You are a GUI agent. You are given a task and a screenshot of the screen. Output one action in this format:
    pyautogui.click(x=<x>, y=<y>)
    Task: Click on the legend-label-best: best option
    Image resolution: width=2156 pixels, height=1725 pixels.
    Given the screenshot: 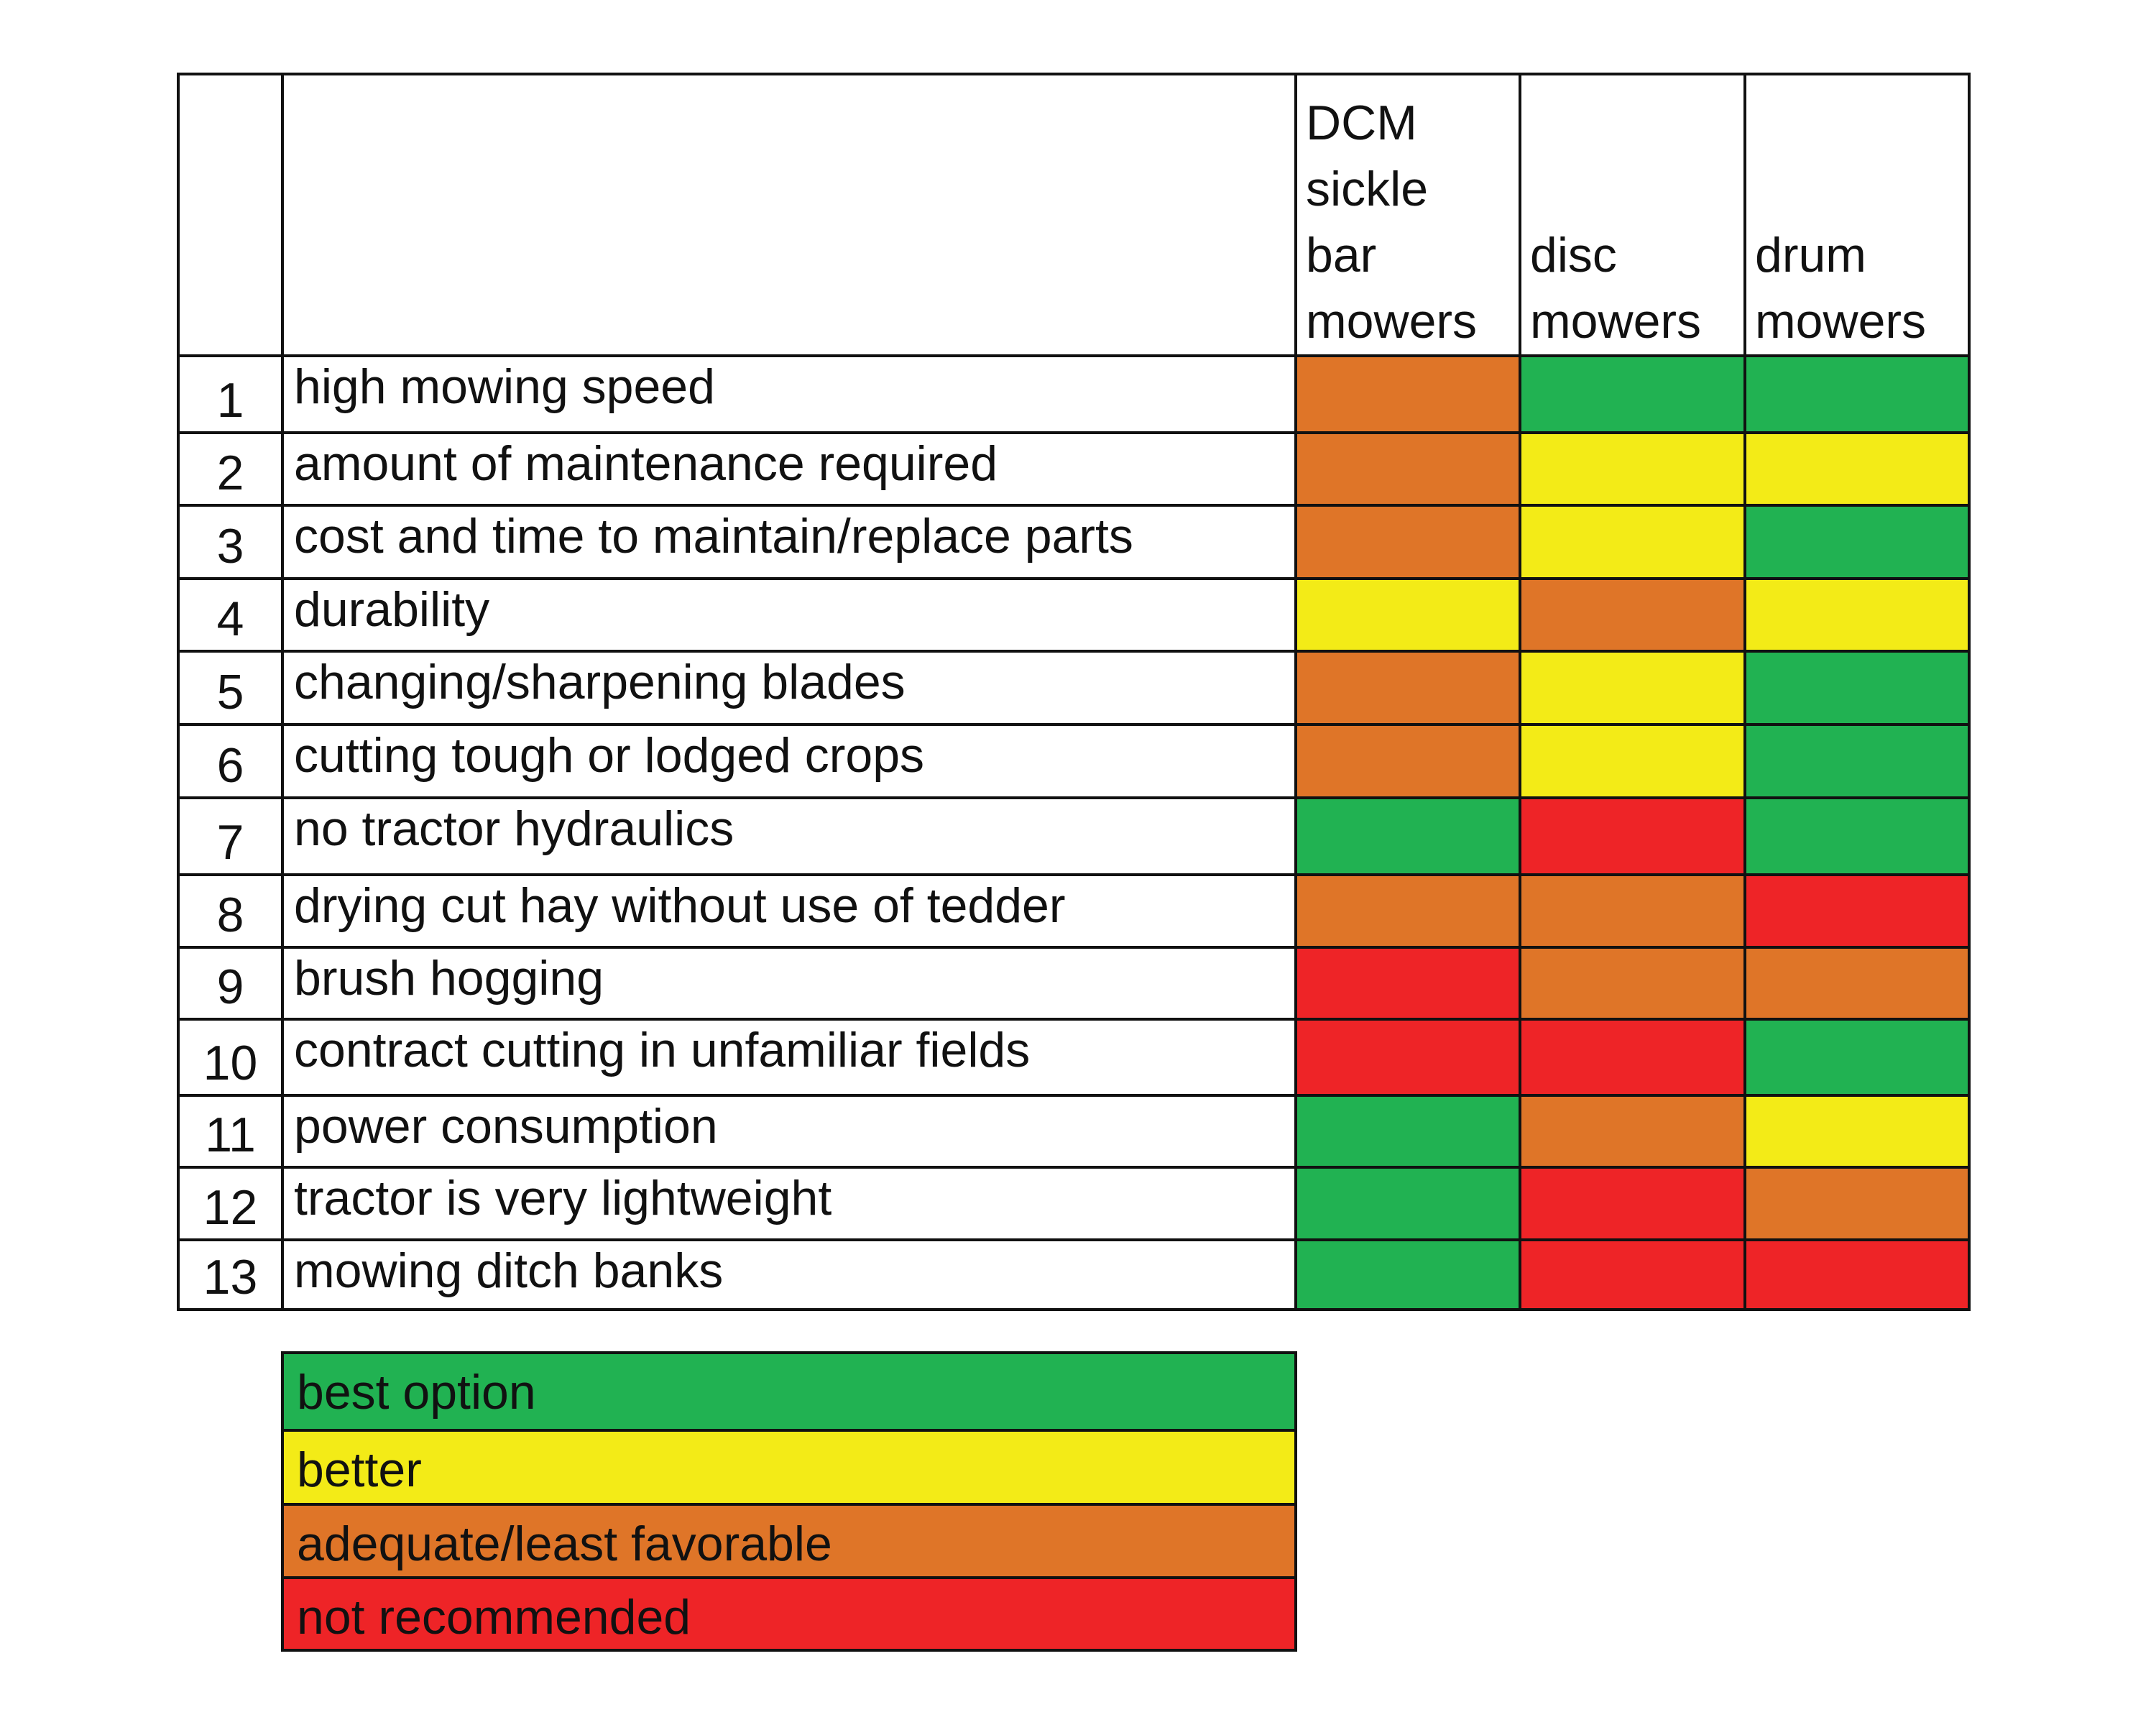 What is the action you would take?
    pyautogui.click(x=417, y=1392)
    